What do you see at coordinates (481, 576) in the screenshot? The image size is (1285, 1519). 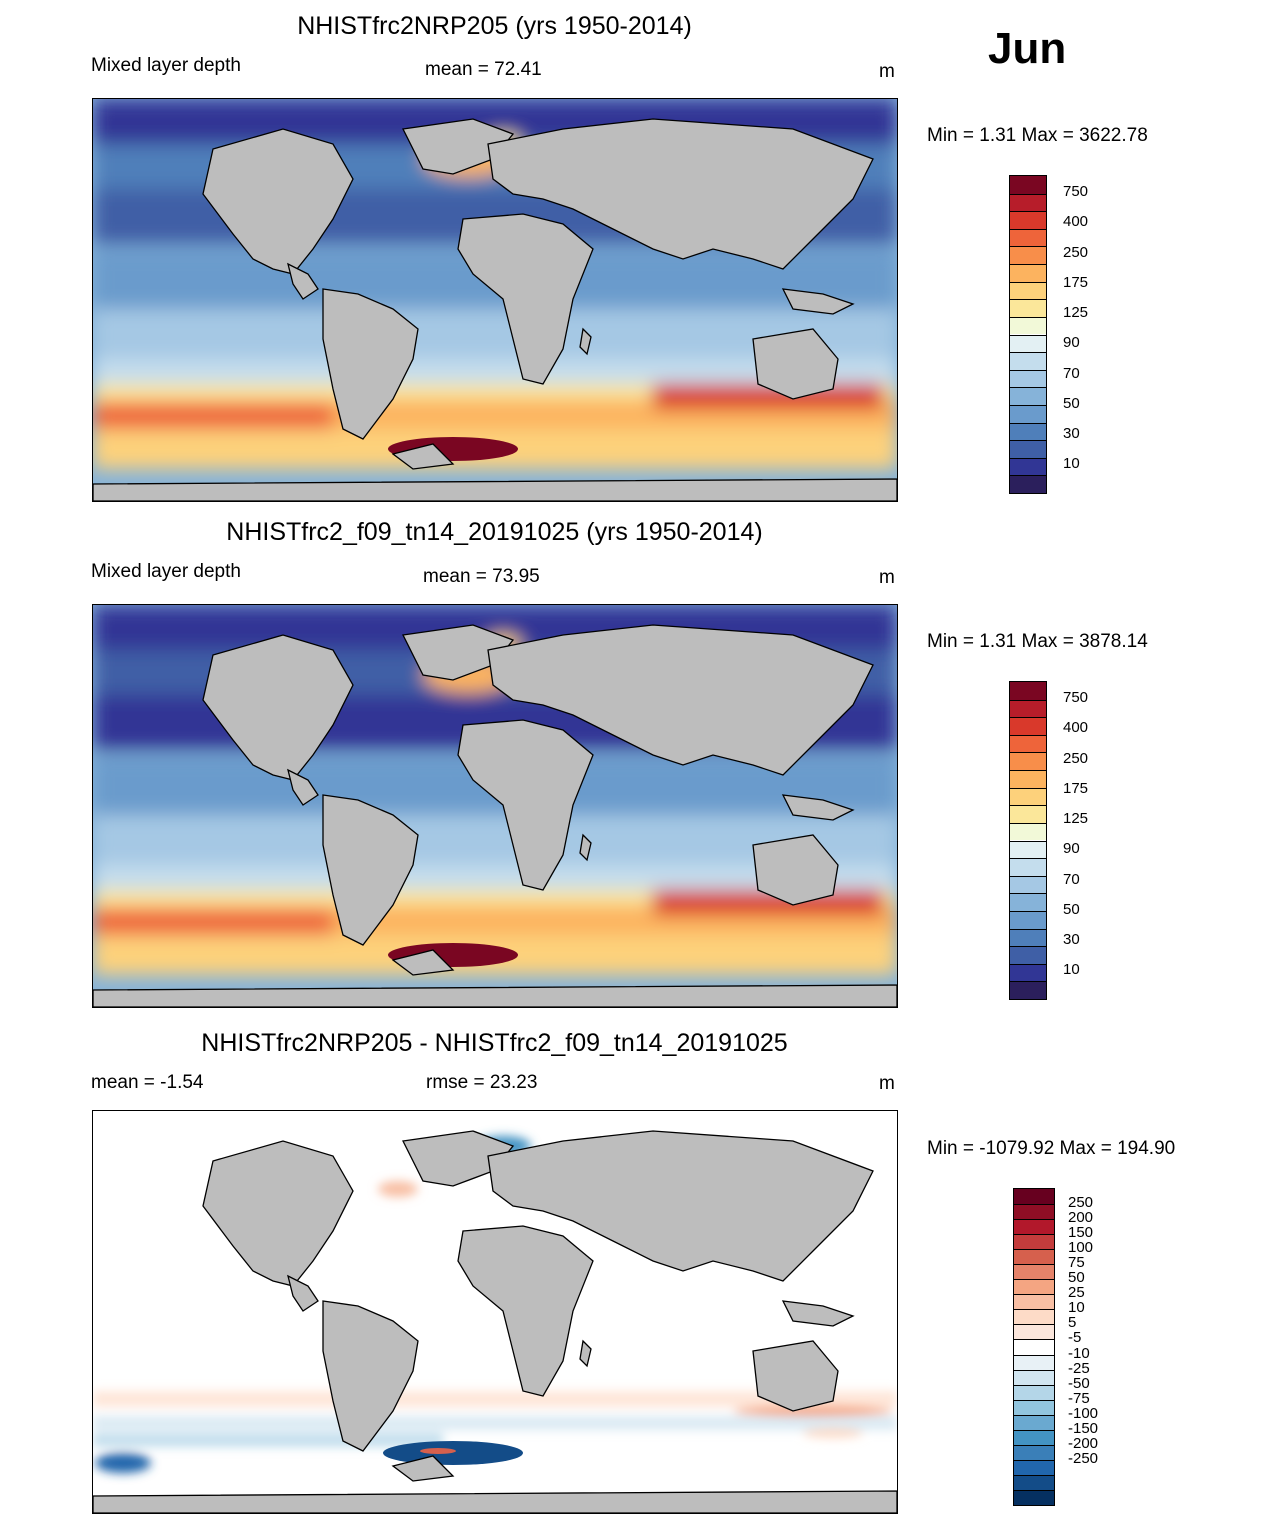 I see `panel-2-mean-label: mean = 73.95` at bounding box center [481, 576].